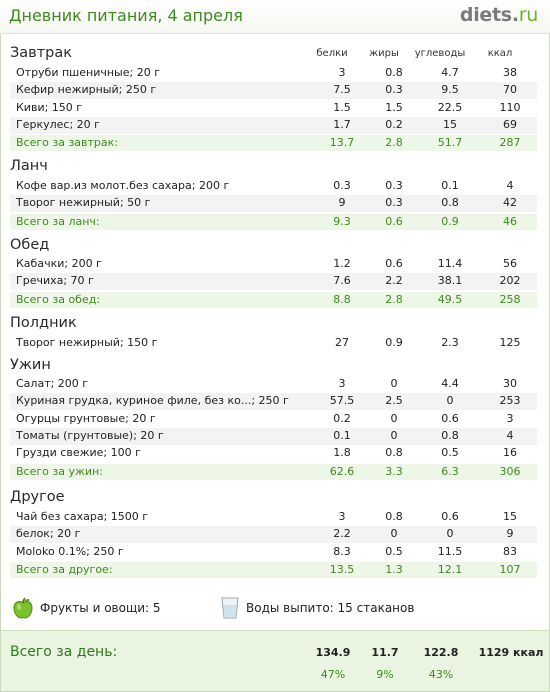 The image size is (550, 692). What do you see at coordinates (441, 674) in the screenshot?
I see `day-carbs-percent: 43%` at bounding box center [441, 674].